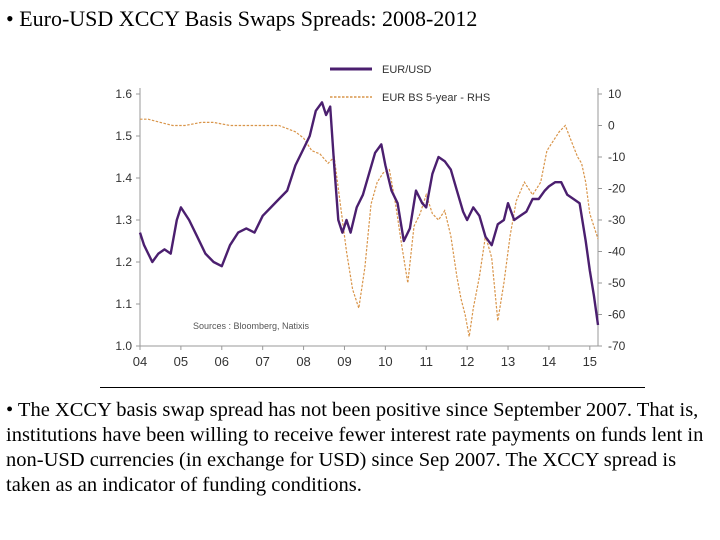 Image resolution: width=720 pixels, height=540 pixels. Describe the element at coordinates (617, 157) in the screenshot. I see `y-right-tick-label: -10` at that location.